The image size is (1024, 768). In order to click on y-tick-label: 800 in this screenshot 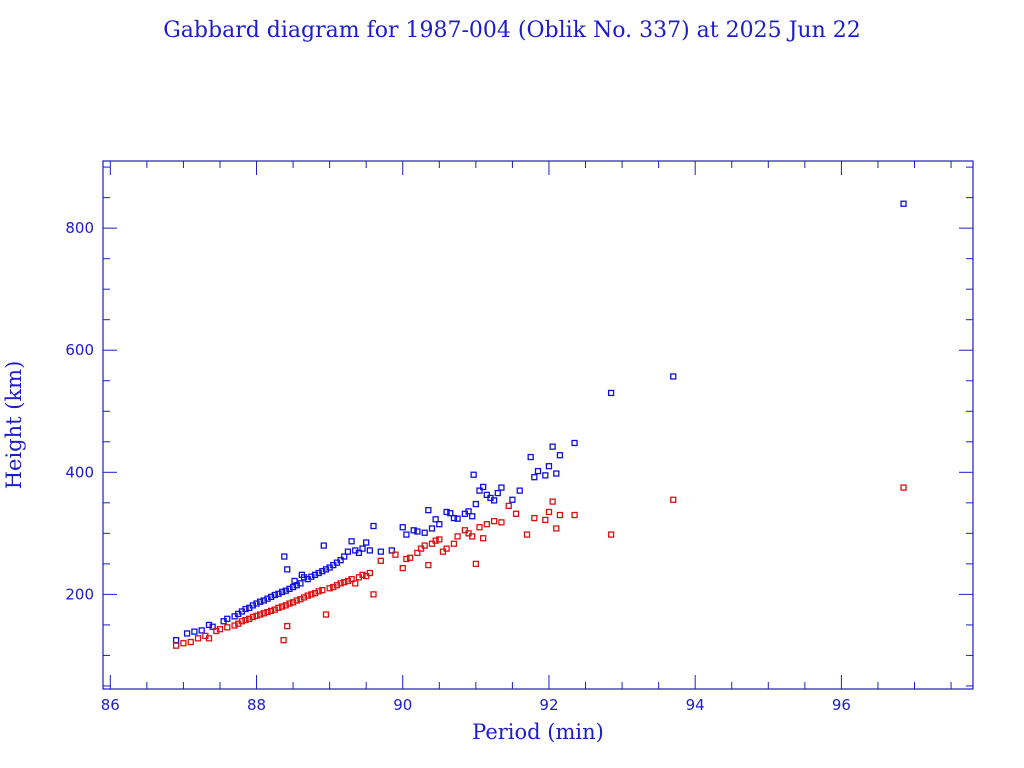, I will do `click(79, 228)`.